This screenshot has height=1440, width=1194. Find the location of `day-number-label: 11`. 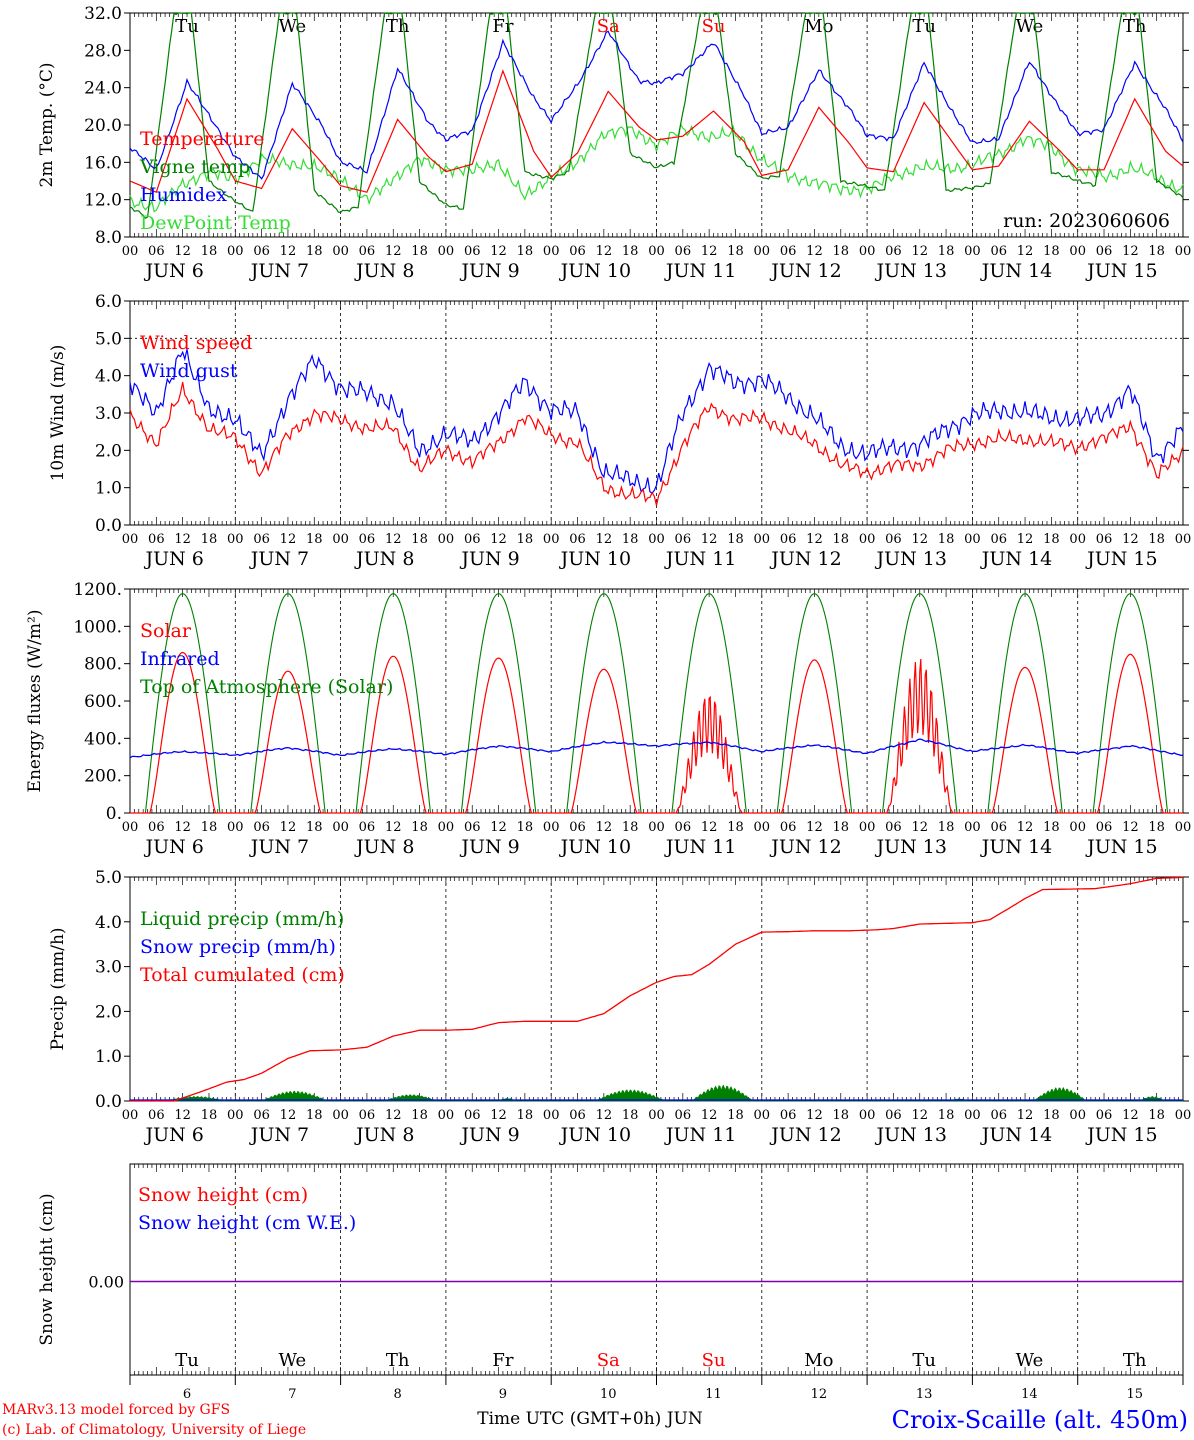

day-number-label: 11 is located at coordinates (713, 1394).